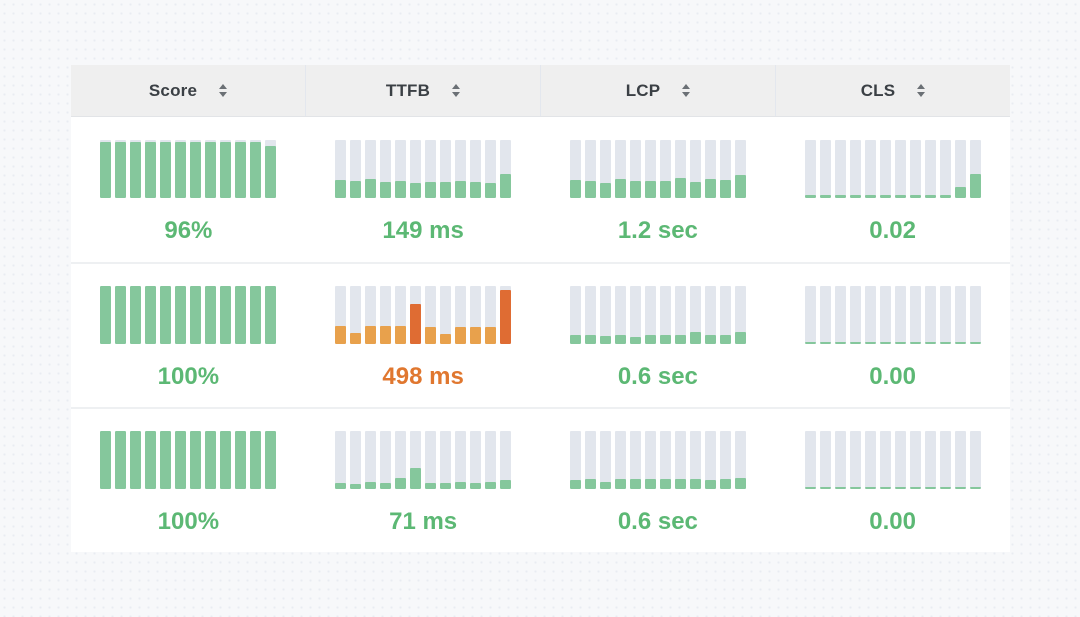  I want to click on column-header-lcp: LCP, so click(657, 90).